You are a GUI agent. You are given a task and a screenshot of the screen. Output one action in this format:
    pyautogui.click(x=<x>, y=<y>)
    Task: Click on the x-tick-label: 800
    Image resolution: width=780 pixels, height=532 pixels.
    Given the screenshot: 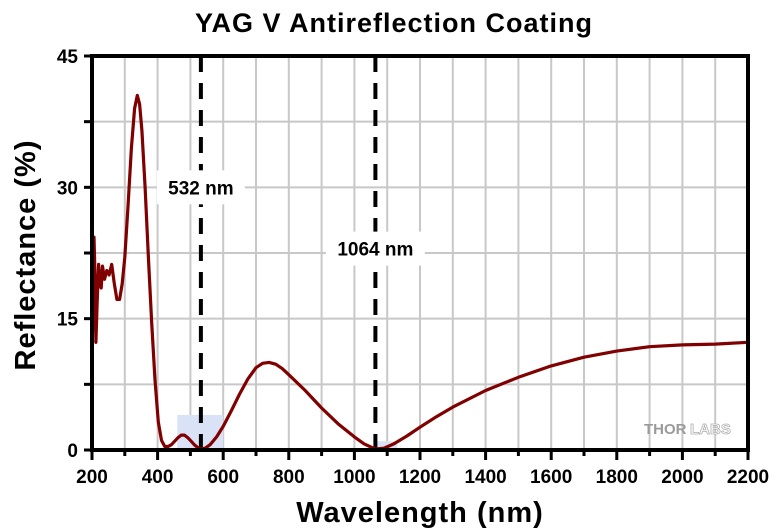 What is the action you would take?
    pyautogui.click(x=289, y=477)
    